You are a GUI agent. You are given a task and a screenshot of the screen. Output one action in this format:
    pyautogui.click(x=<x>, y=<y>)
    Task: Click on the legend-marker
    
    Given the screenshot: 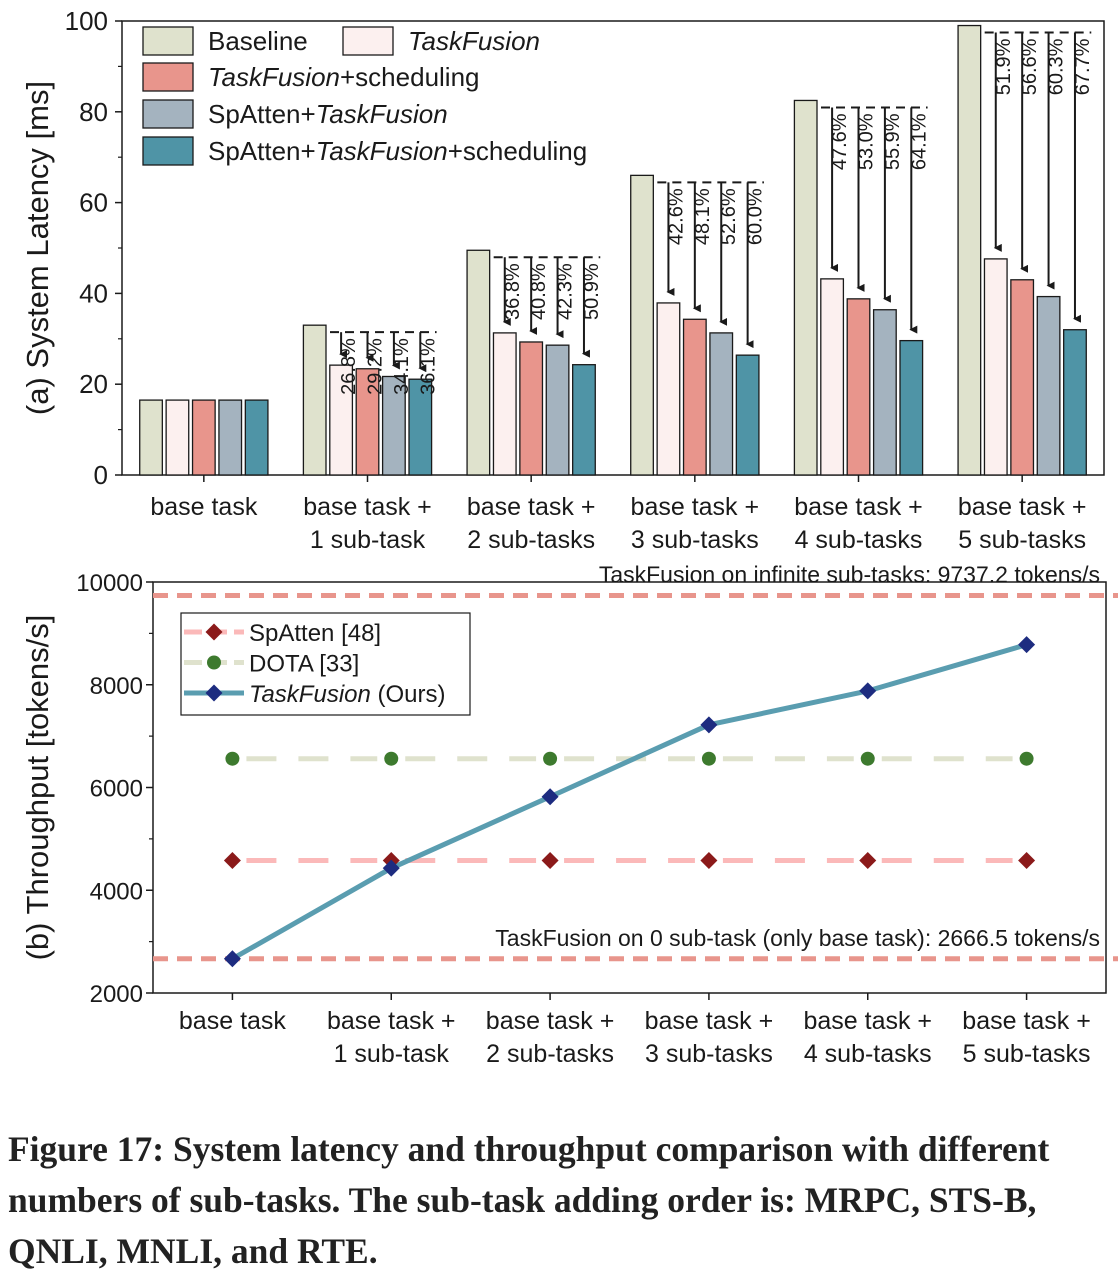 What is the action you would take?
    pyautogui.click(x=214, y=693)
    